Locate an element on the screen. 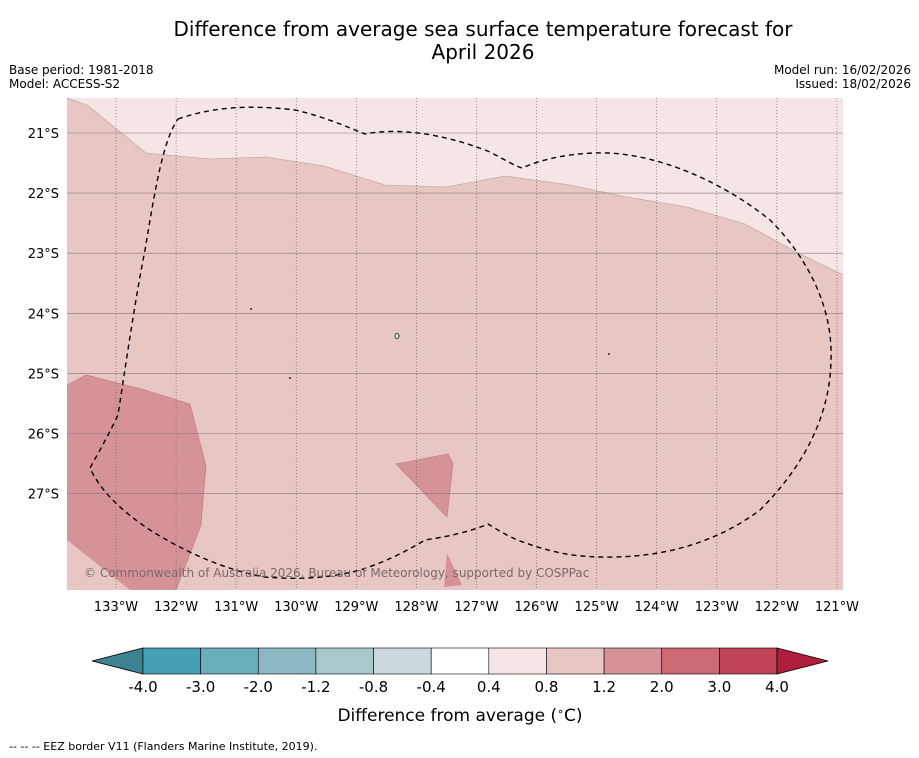 This screenshot has height=758, width=919. contour-line-1.2-triangle is located at coordinates (424, 485).